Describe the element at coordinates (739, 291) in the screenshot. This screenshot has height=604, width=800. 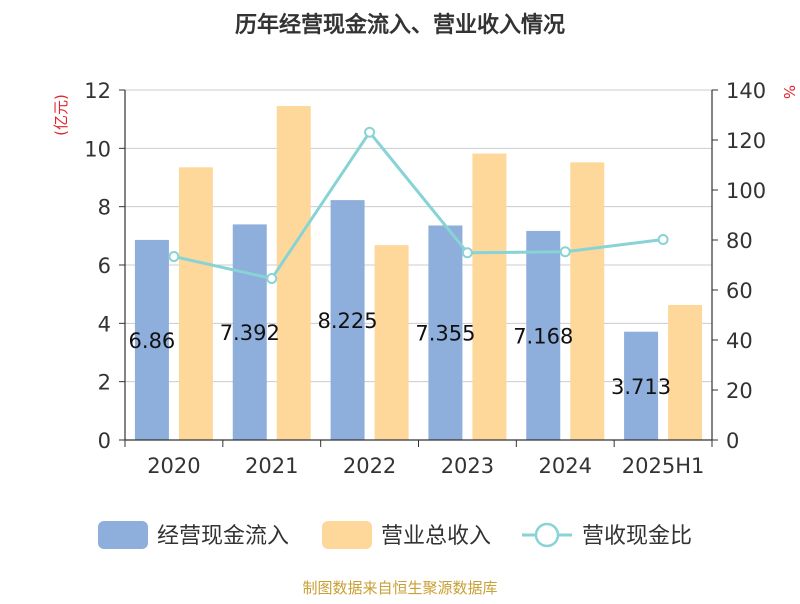
I see `y-right-tick-label: 60` at that location.